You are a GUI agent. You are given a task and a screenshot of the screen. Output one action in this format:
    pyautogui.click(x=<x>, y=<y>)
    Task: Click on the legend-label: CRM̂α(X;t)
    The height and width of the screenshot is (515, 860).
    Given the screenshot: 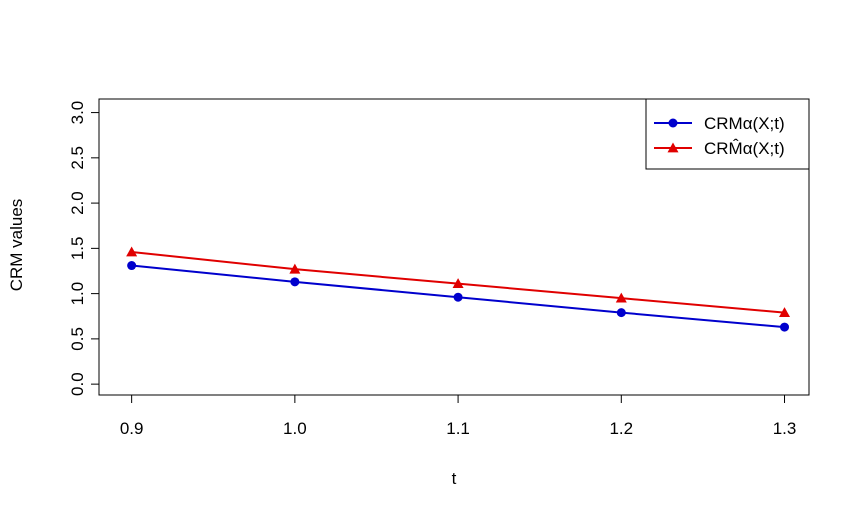 What is the action you would take?
    pyautogui.click(x=744, y=148)
    